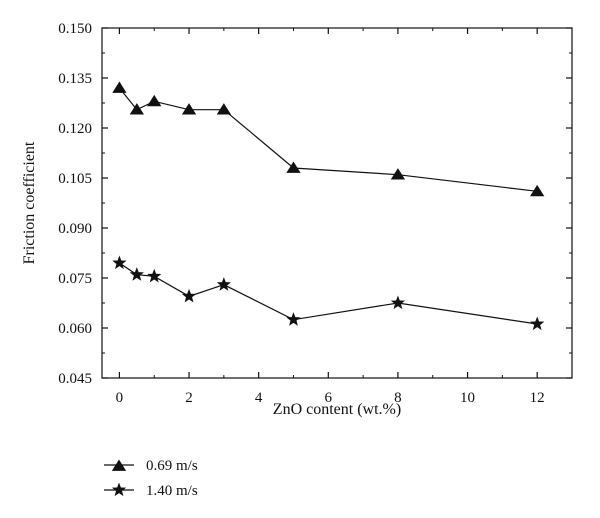 This screenshot has height=518, width=600. What do you see at coordinates (467, 398) in the screenshot?
I see `x-tick-label: 10` at bounding box center [467, 398].